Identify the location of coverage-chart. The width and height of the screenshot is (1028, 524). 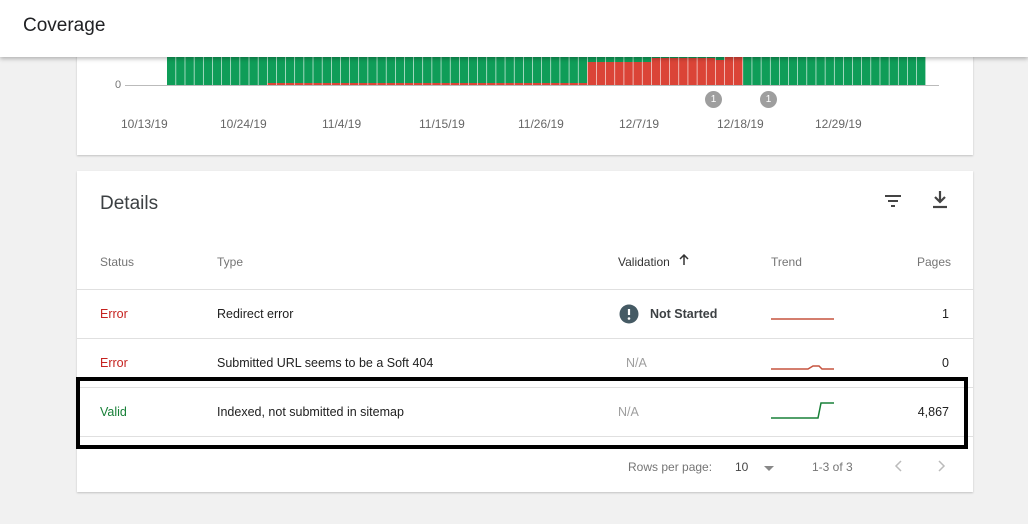
(532, 63).